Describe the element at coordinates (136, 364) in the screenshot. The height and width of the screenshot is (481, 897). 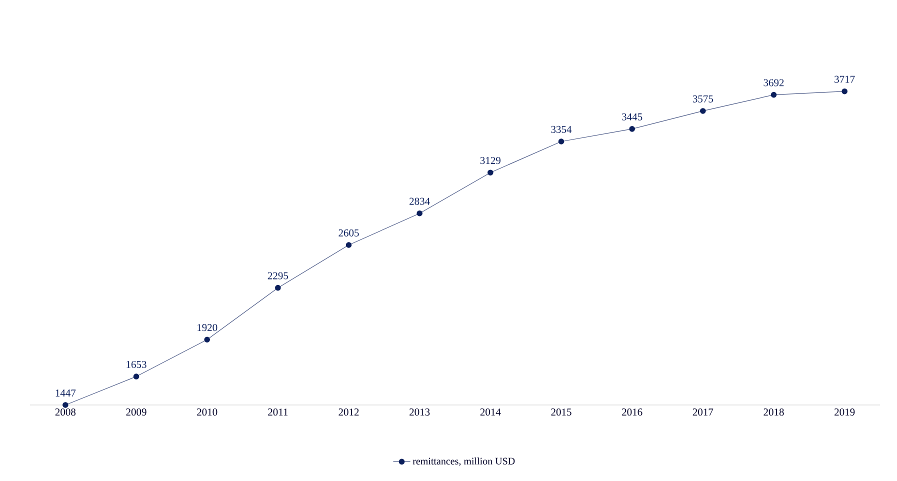
I see `data-label: 1653` at that location.